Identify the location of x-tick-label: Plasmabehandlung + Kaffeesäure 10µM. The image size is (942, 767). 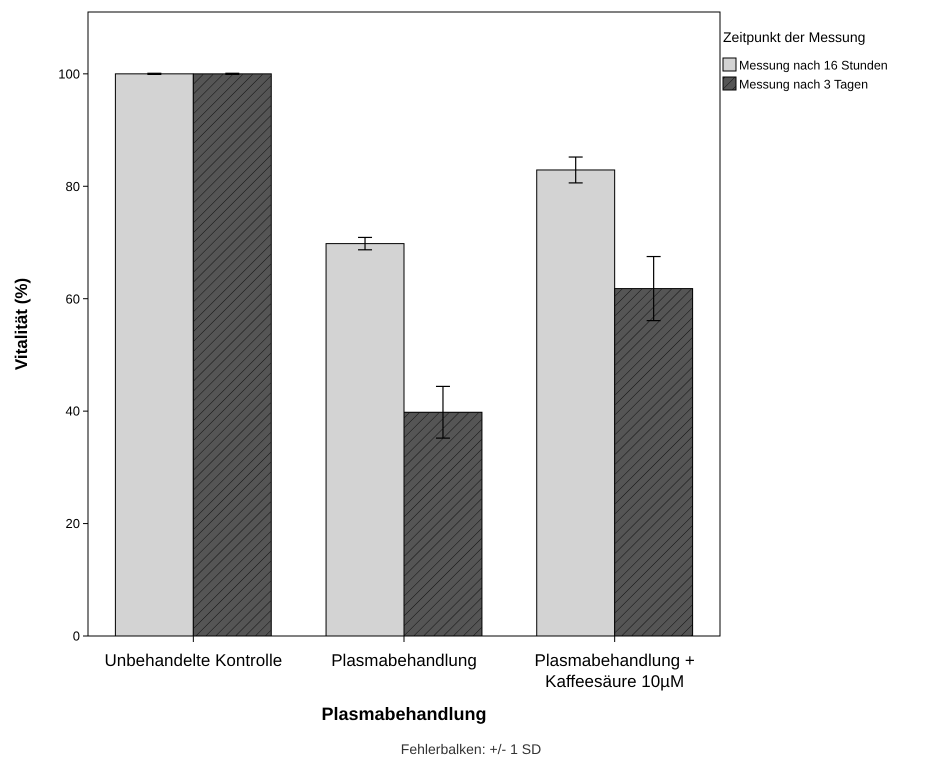
(614, 671).